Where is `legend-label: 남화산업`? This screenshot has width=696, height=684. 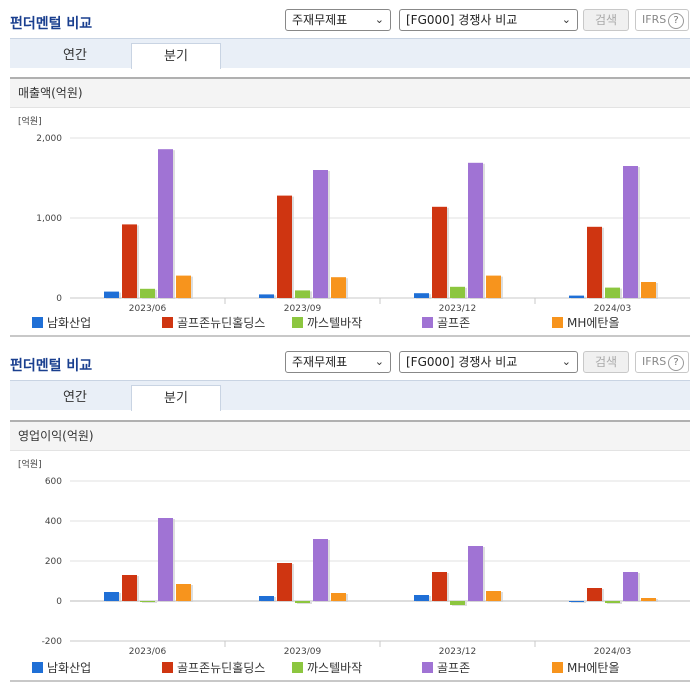
legend-label: 남화산업 is located at coordinates (69, 668).